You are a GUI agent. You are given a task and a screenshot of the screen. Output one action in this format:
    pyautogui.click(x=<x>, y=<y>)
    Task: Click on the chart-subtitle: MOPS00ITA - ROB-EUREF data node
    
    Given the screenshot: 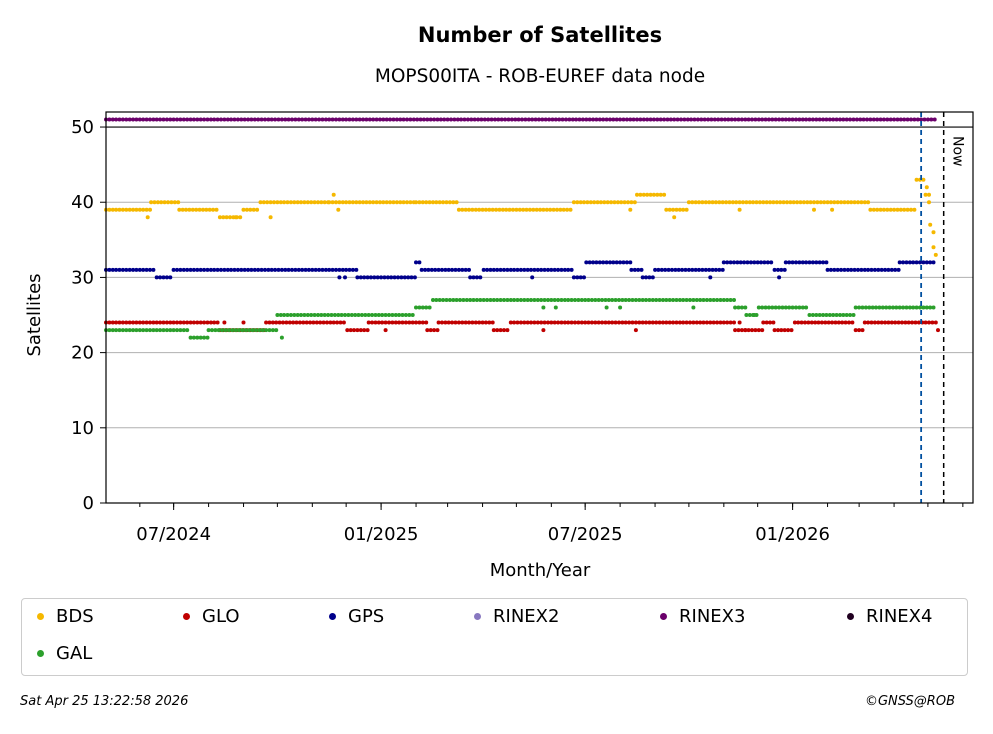 What is the action you would take?
    pyautogui.click(x=540, y=76)
    